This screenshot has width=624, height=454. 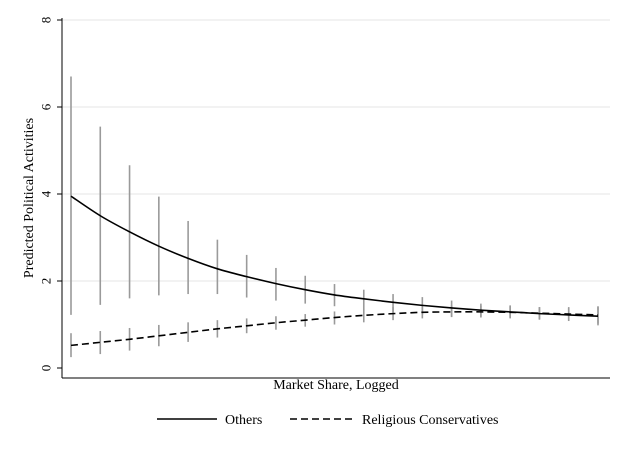 I want to click on y-axis-title: Predicted Political Activities, so click(x=29, y=198).